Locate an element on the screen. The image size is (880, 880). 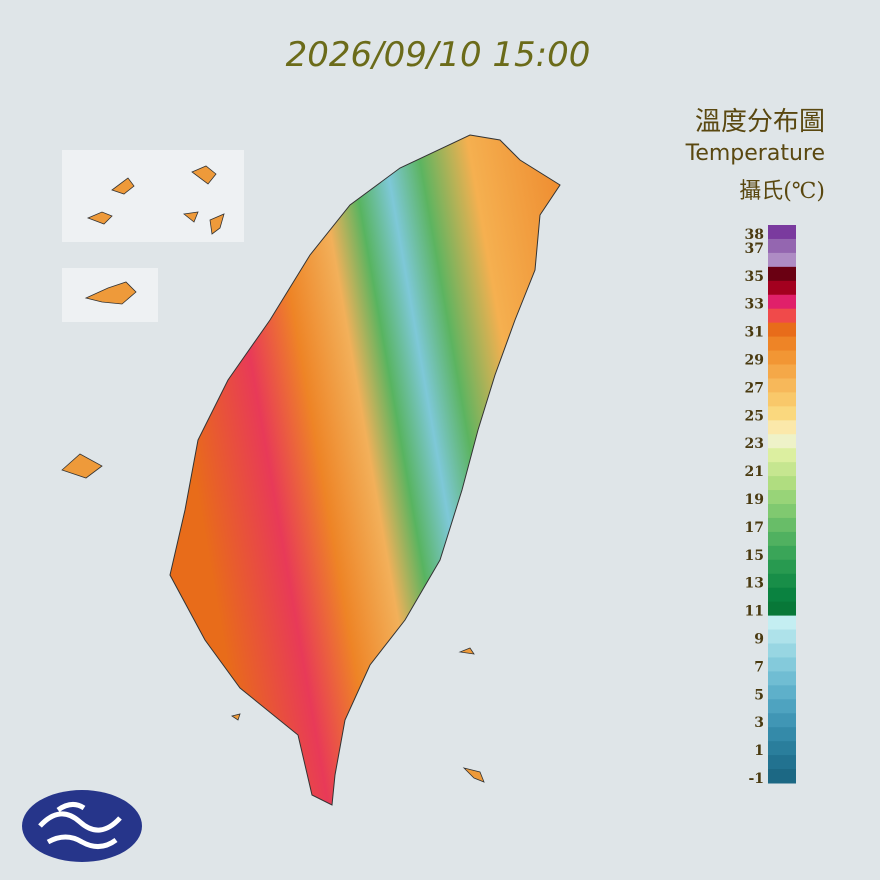
legend-tick-label: 3 is located at coordinates (759, 723).